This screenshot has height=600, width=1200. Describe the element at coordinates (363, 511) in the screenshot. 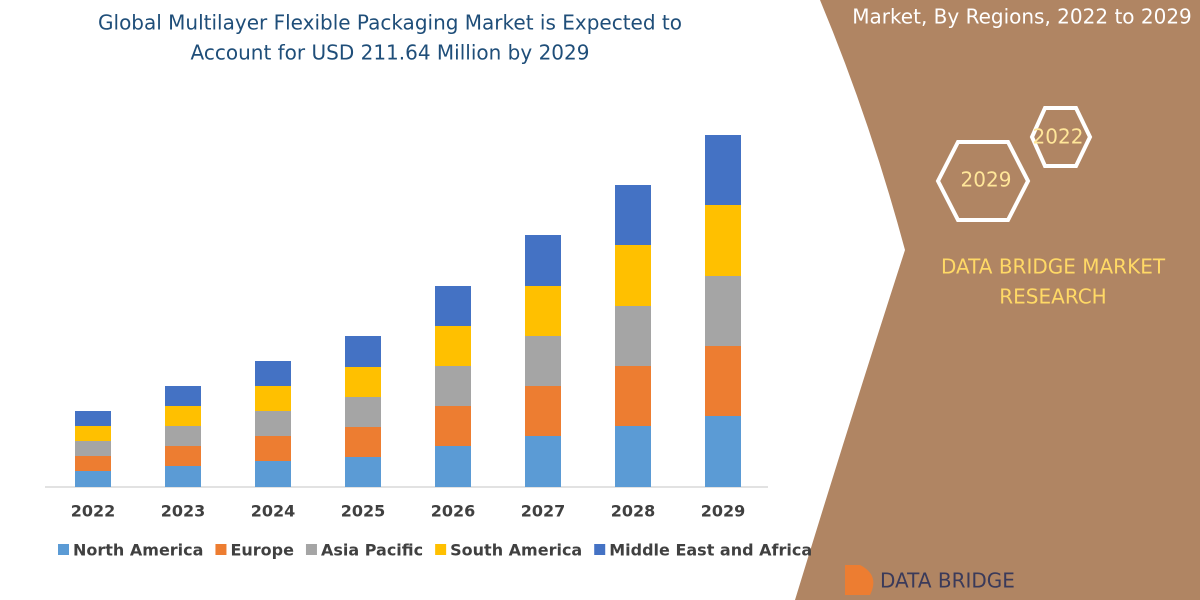

I see `x-tick-label: 2025` at that location.